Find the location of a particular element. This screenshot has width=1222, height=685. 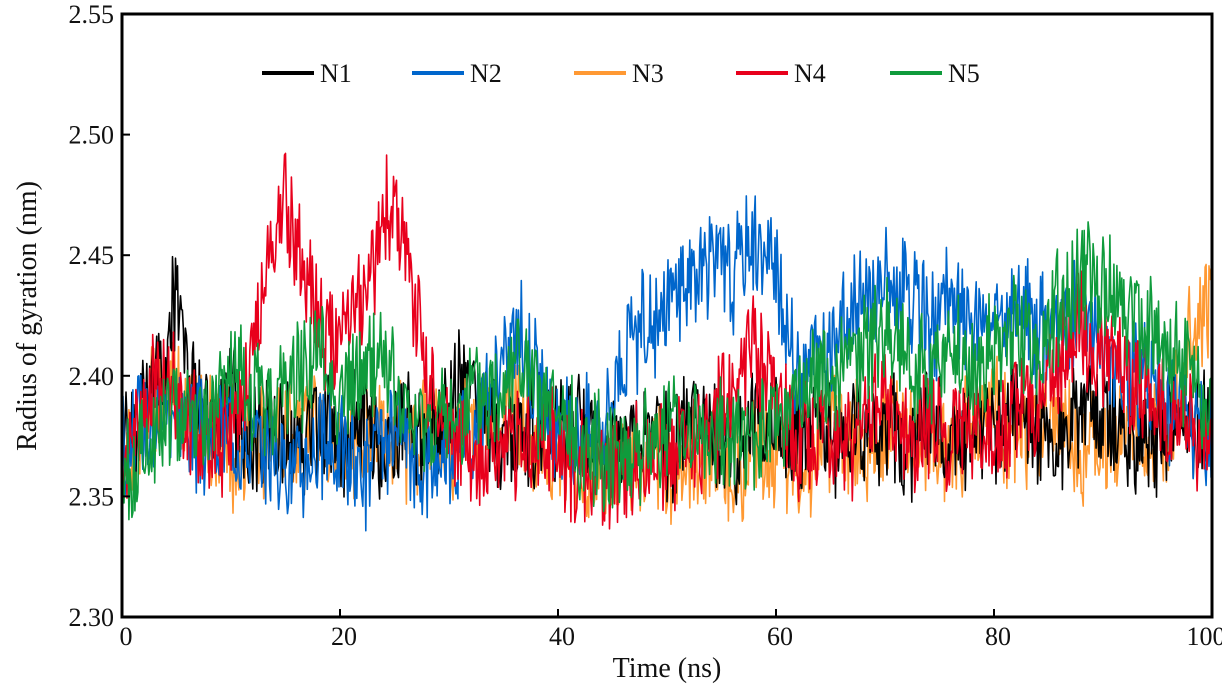

y-tick-label-2.50: 2.50 is located at coordinates (92, 135).